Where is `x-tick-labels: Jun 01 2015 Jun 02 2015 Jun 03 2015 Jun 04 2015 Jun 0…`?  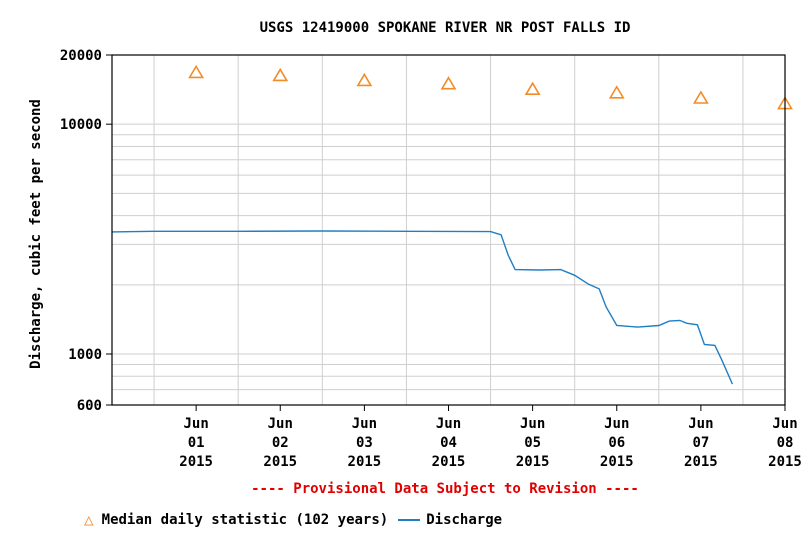
x-tick-labels: Jun 01 2015 Jun 02 2015 Jun 03 2015 Jun 04 2015 Jun 0… is located at coordinates (490, 437).